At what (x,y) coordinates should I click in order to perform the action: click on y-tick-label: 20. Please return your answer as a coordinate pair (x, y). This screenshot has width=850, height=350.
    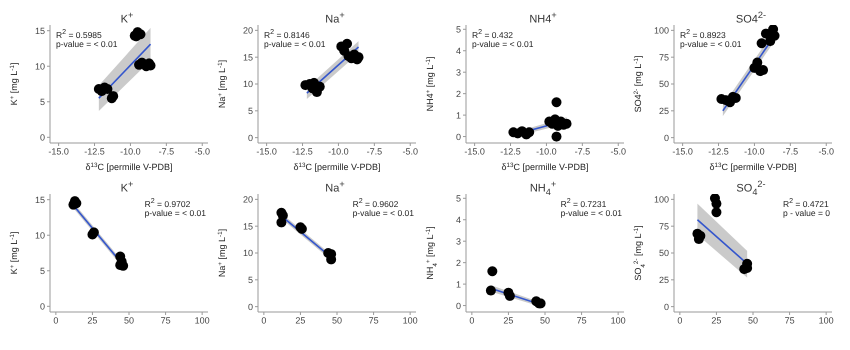
    Looking at the image, I should click on (247, 31).